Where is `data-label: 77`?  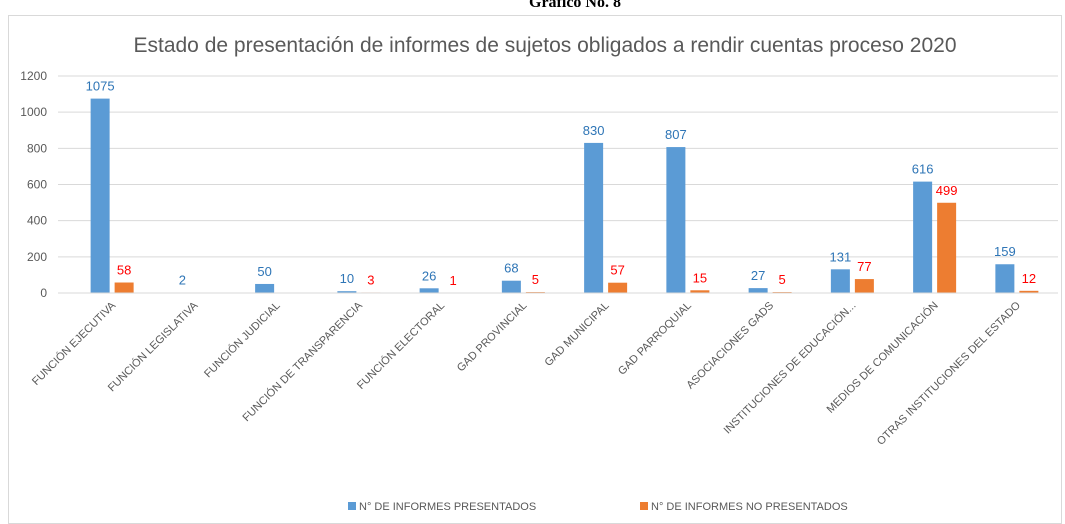 data-label: 77 is located at coordinates (864, 266).